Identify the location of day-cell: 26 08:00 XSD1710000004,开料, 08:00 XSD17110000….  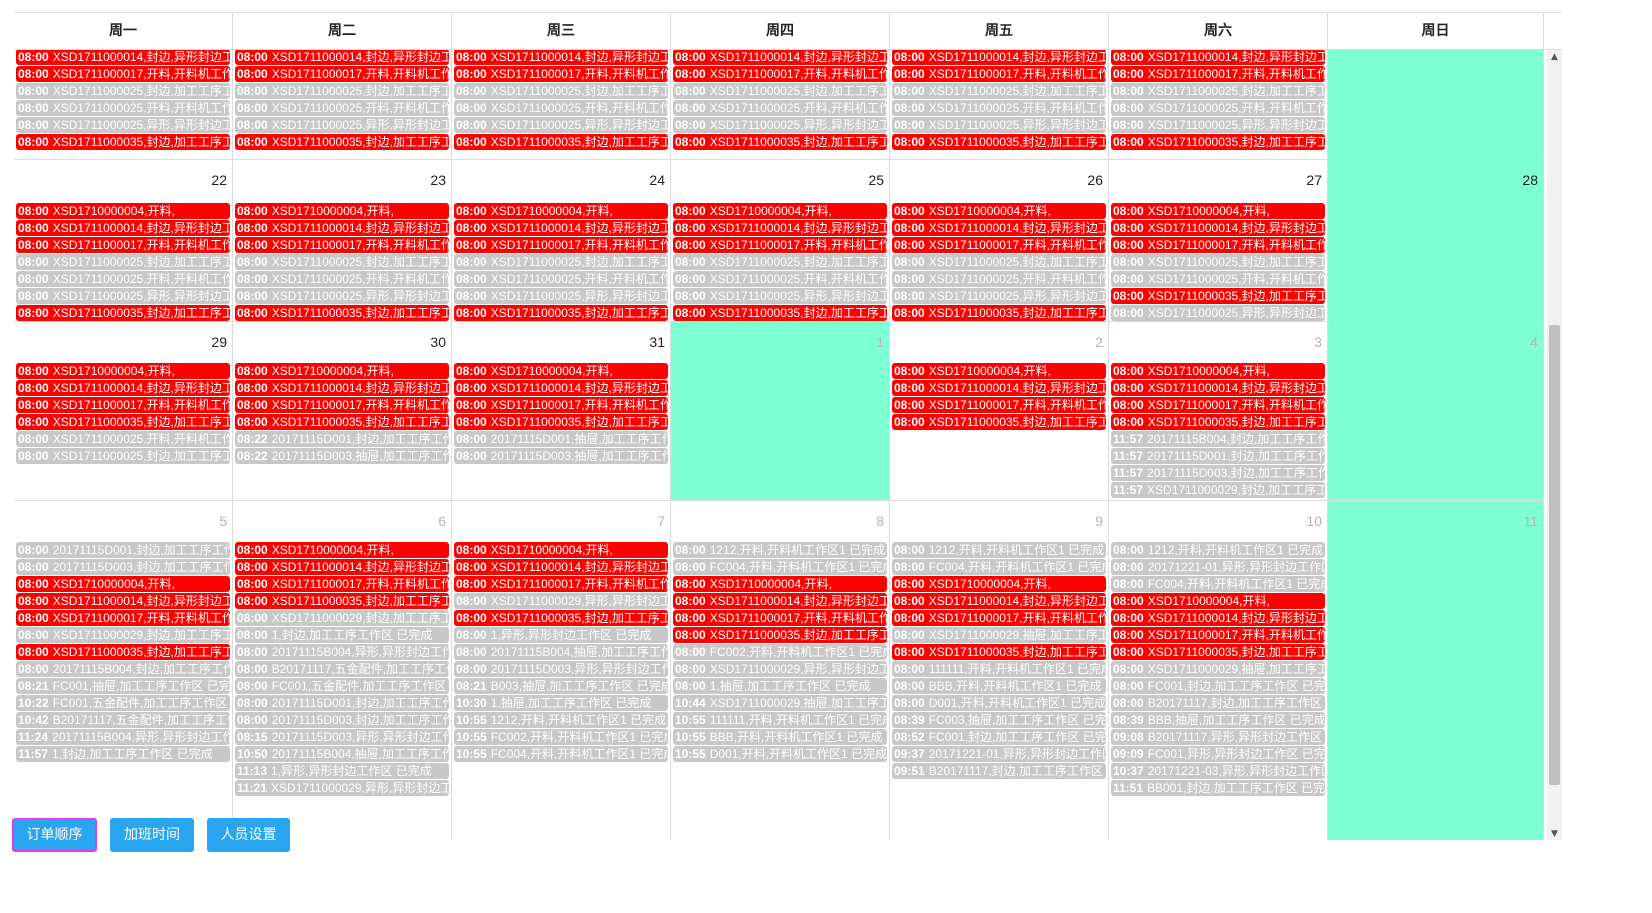
(999, 241).